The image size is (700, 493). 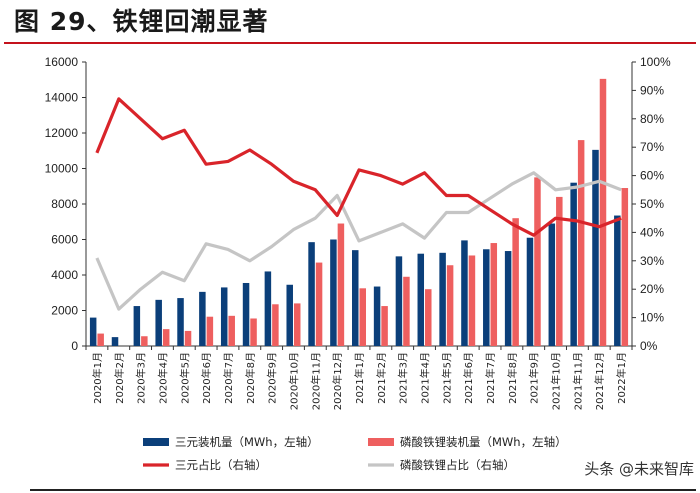 What do you see at coordinates (97, 378) in the screenshot?
I see `x-tick-label: 2020年1月` at bounding box center [97, 378].